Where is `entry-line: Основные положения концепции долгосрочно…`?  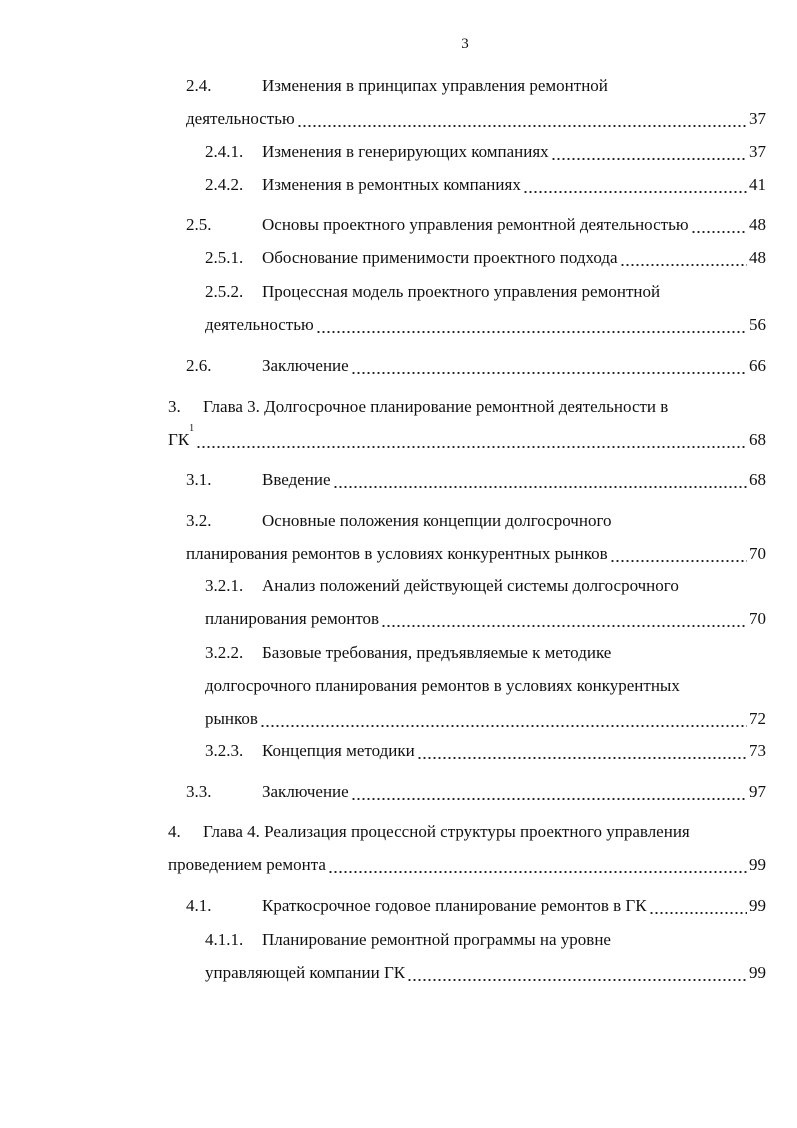
entry-line: Основные положения концепции долгосрочно… is located at coordinates (437, 521).